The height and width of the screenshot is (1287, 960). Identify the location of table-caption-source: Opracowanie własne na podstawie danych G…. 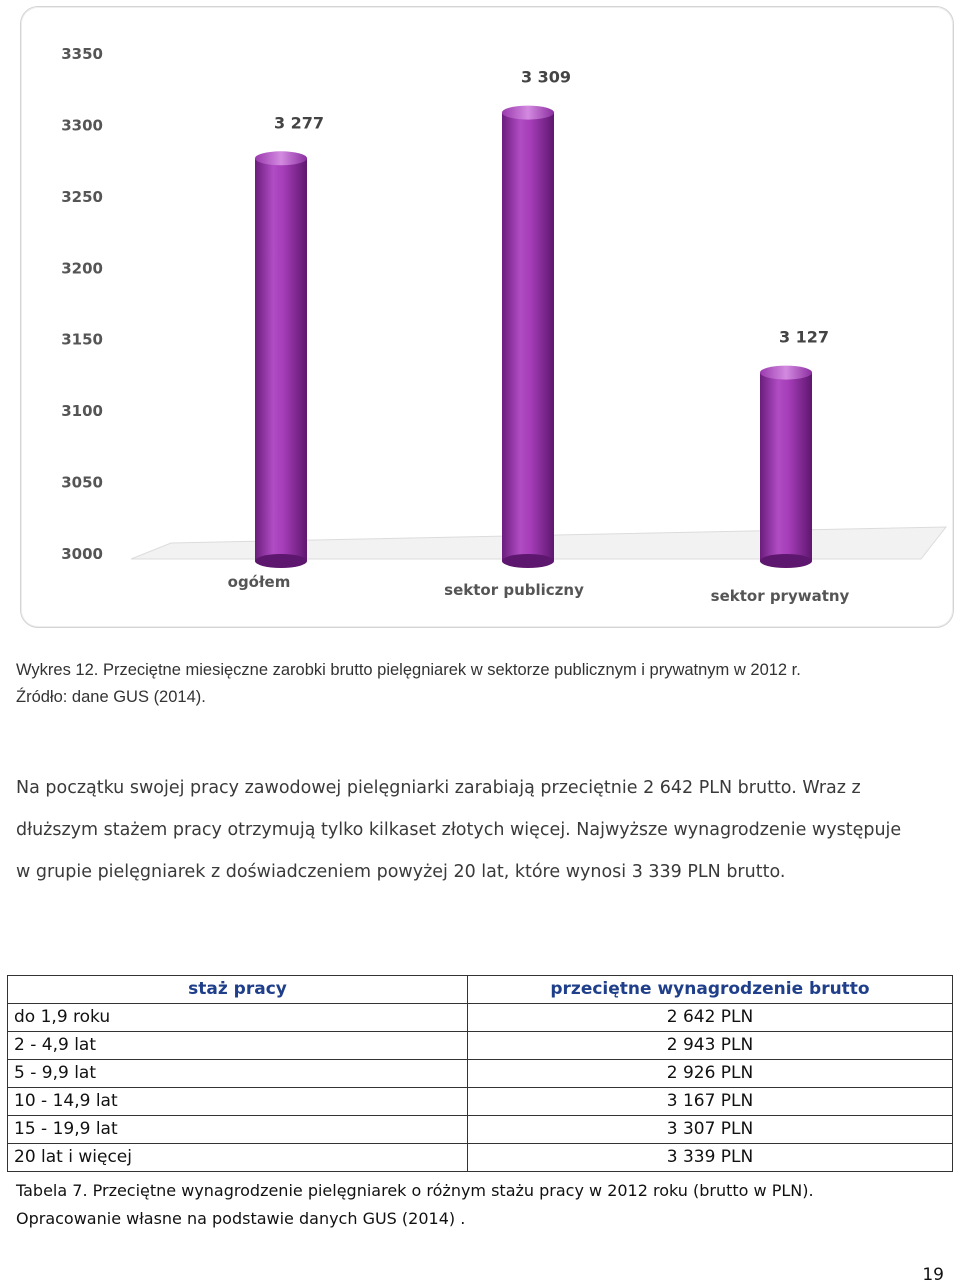
(241, 1218).